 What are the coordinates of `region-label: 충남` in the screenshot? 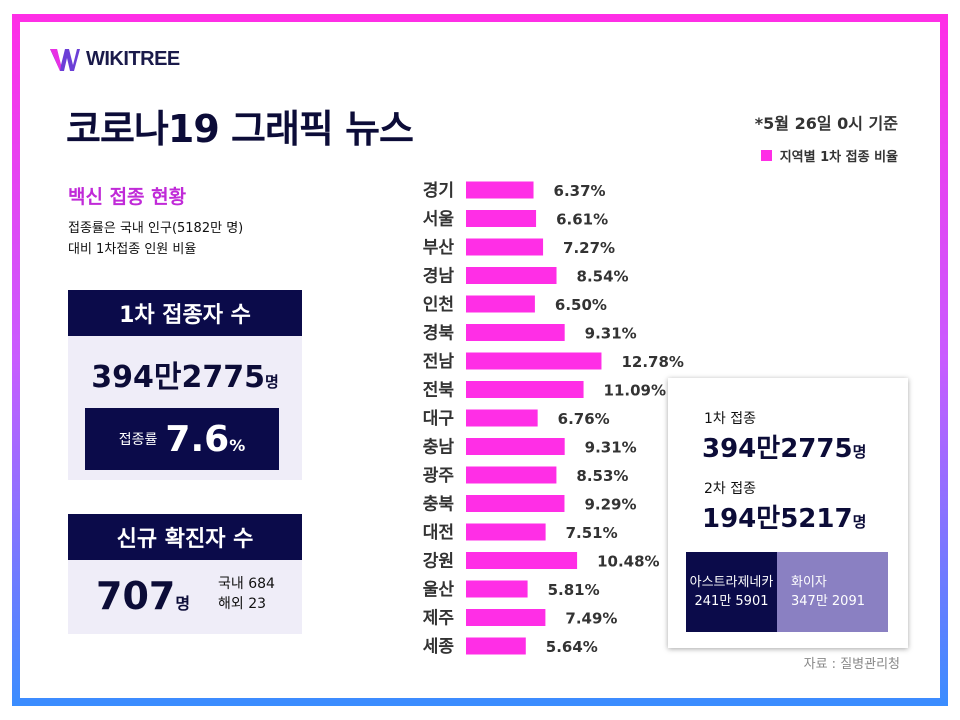 It's located at (439, 448).